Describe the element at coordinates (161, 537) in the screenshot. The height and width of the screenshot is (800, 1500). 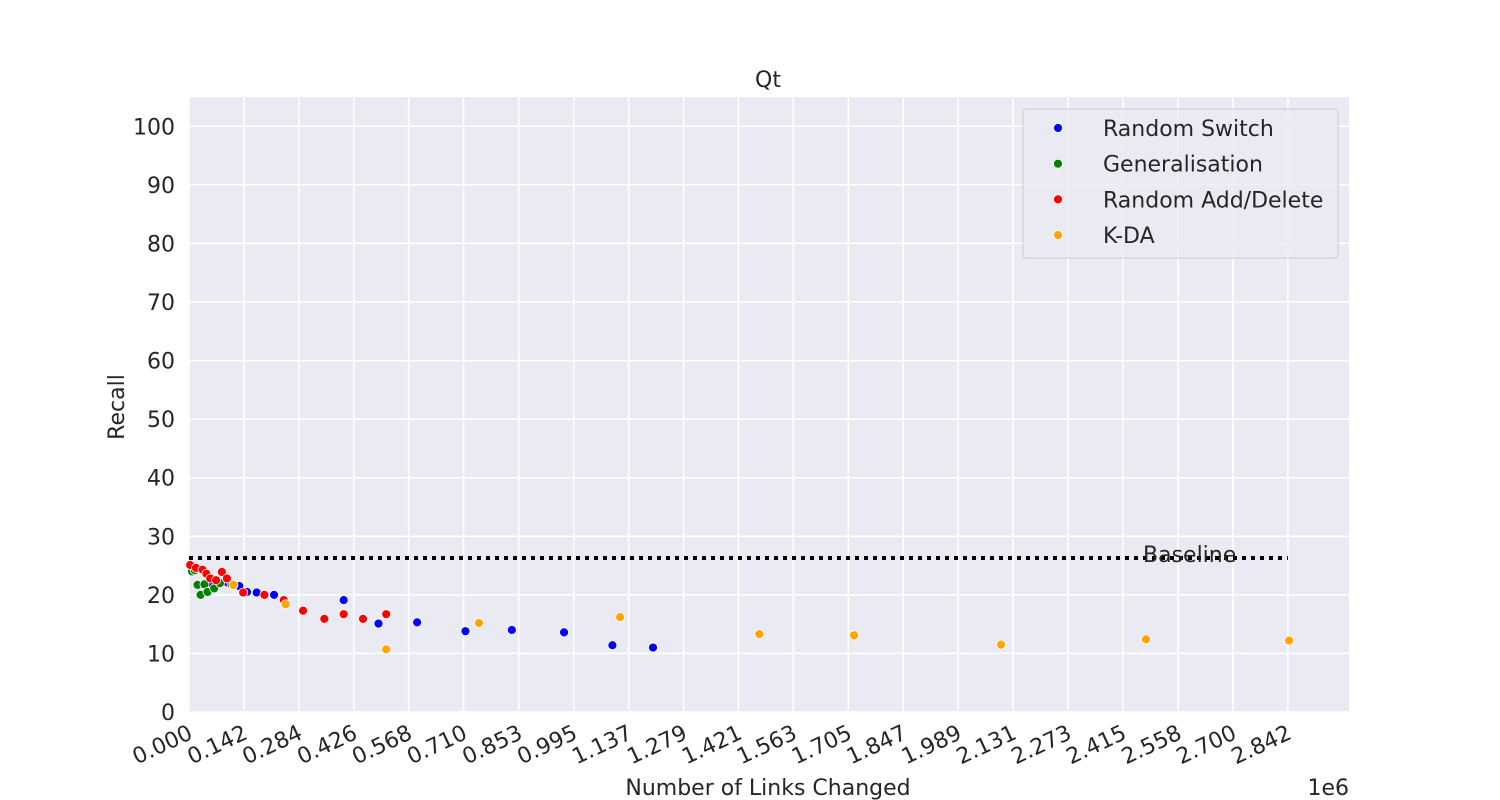
I see `y-tick-label: 30` at that location.